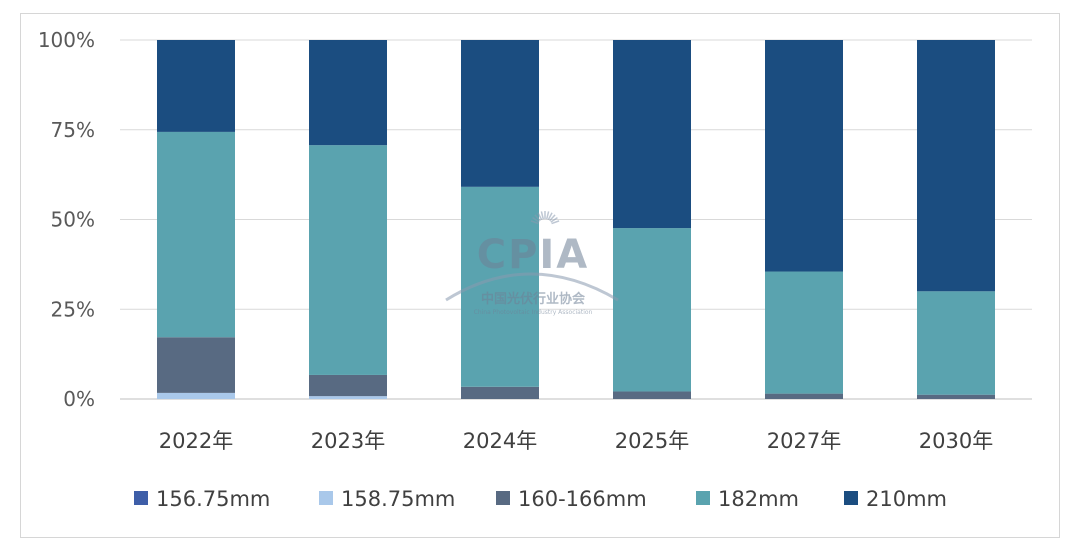 The height and width of the screenshot is (556, 1080). Describe the element at coordinates (758, 499) in the screenshot. I see `legend-label: 182mm` at that location.